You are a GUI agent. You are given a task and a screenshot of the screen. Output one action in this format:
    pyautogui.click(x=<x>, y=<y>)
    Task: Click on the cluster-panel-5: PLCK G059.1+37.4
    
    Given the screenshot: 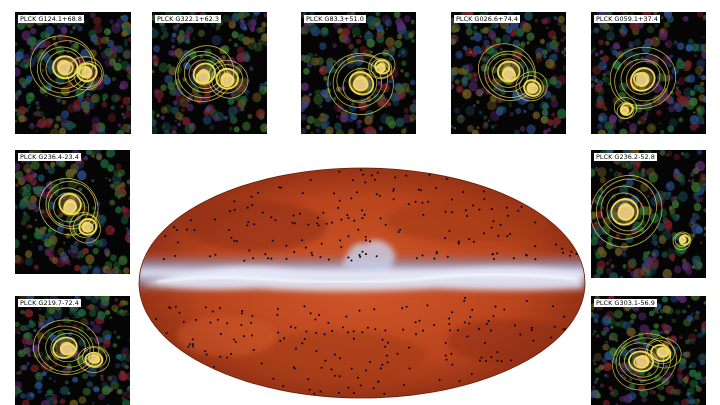 What is the action you would take?
    pyautogui.click(x=648, y=73)
    